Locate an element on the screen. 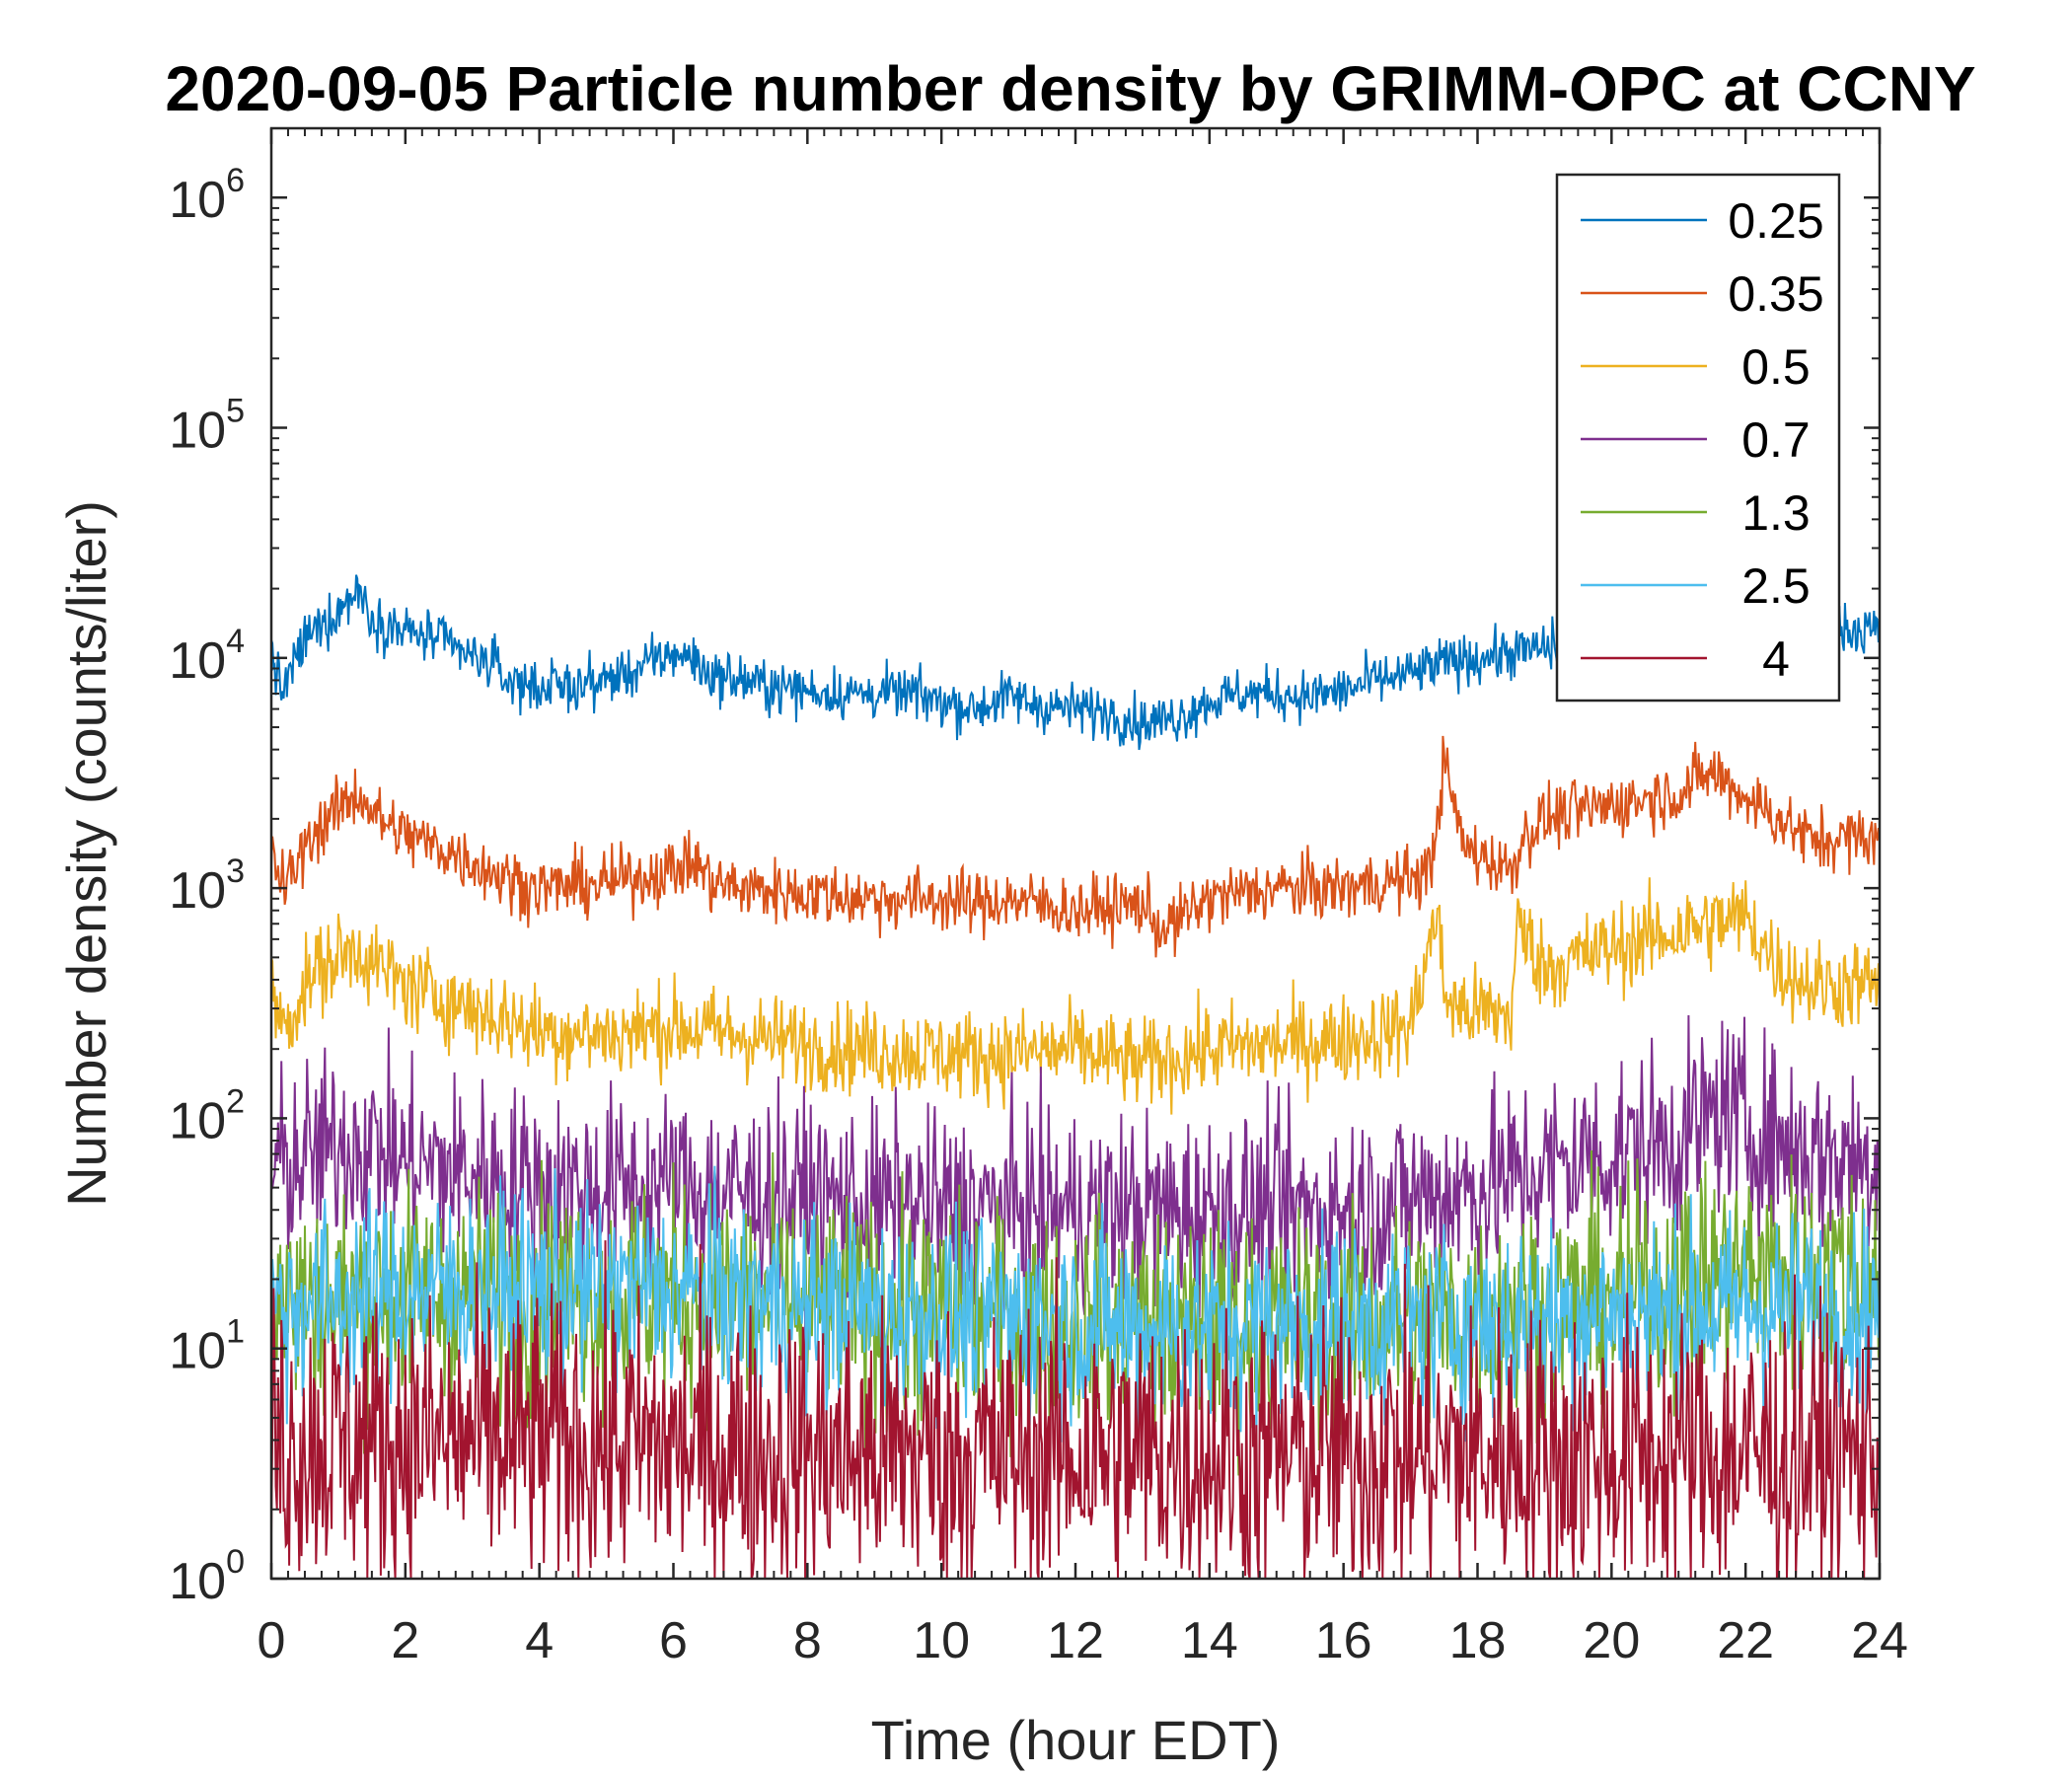 The width and height of the screenshot is (2072, 1776). y-tick-exponent: 5 is located at coordinates (236, 412).